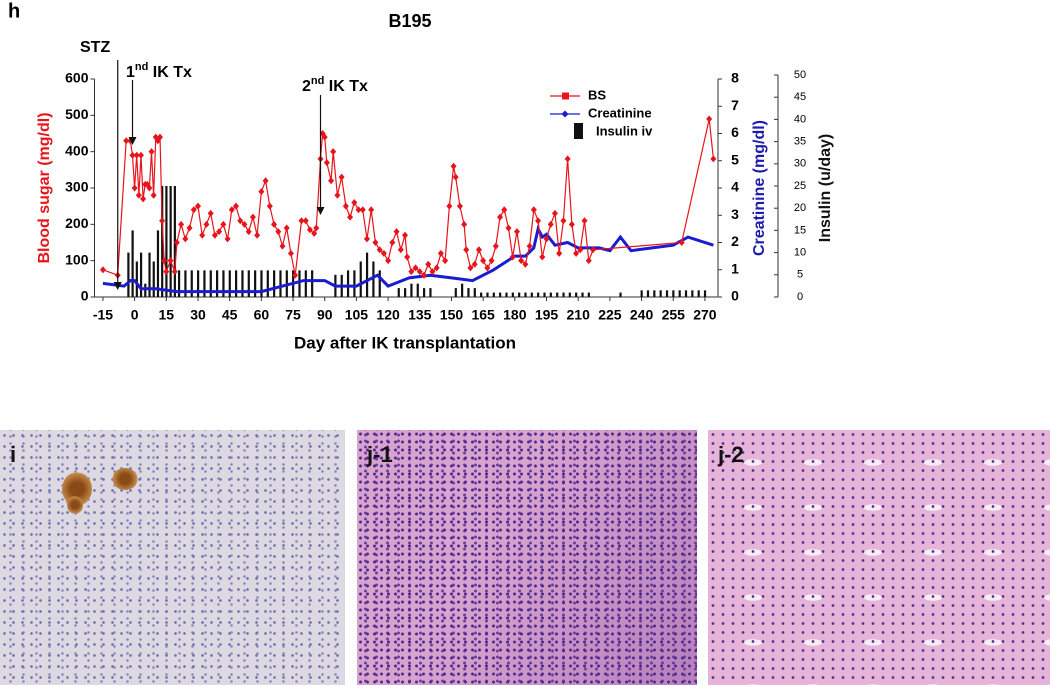  Describe the element at coordinates (335, 85) in the screenshot. I see `annotation: 2nd IK Tx` at that location.